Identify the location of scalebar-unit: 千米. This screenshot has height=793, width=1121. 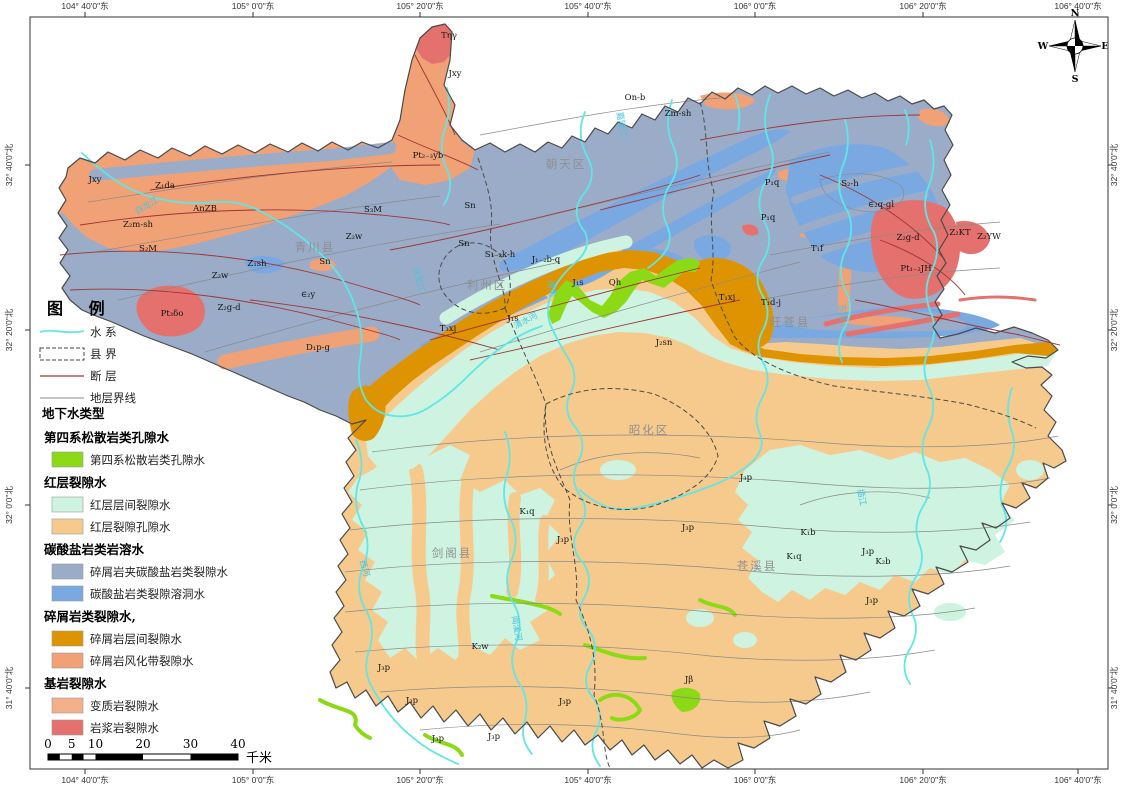
(259, 758).